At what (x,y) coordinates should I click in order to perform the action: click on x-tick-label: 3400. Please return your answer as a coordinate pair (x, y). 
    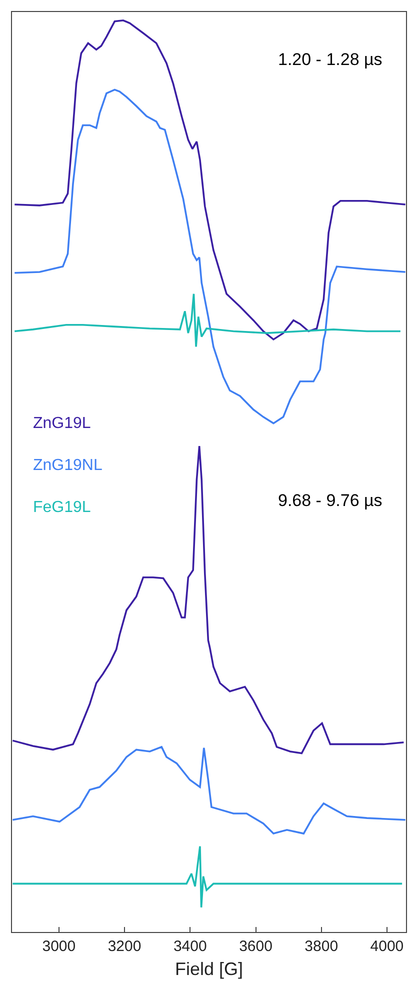
    Looking at the image, I should click on (190, 947).